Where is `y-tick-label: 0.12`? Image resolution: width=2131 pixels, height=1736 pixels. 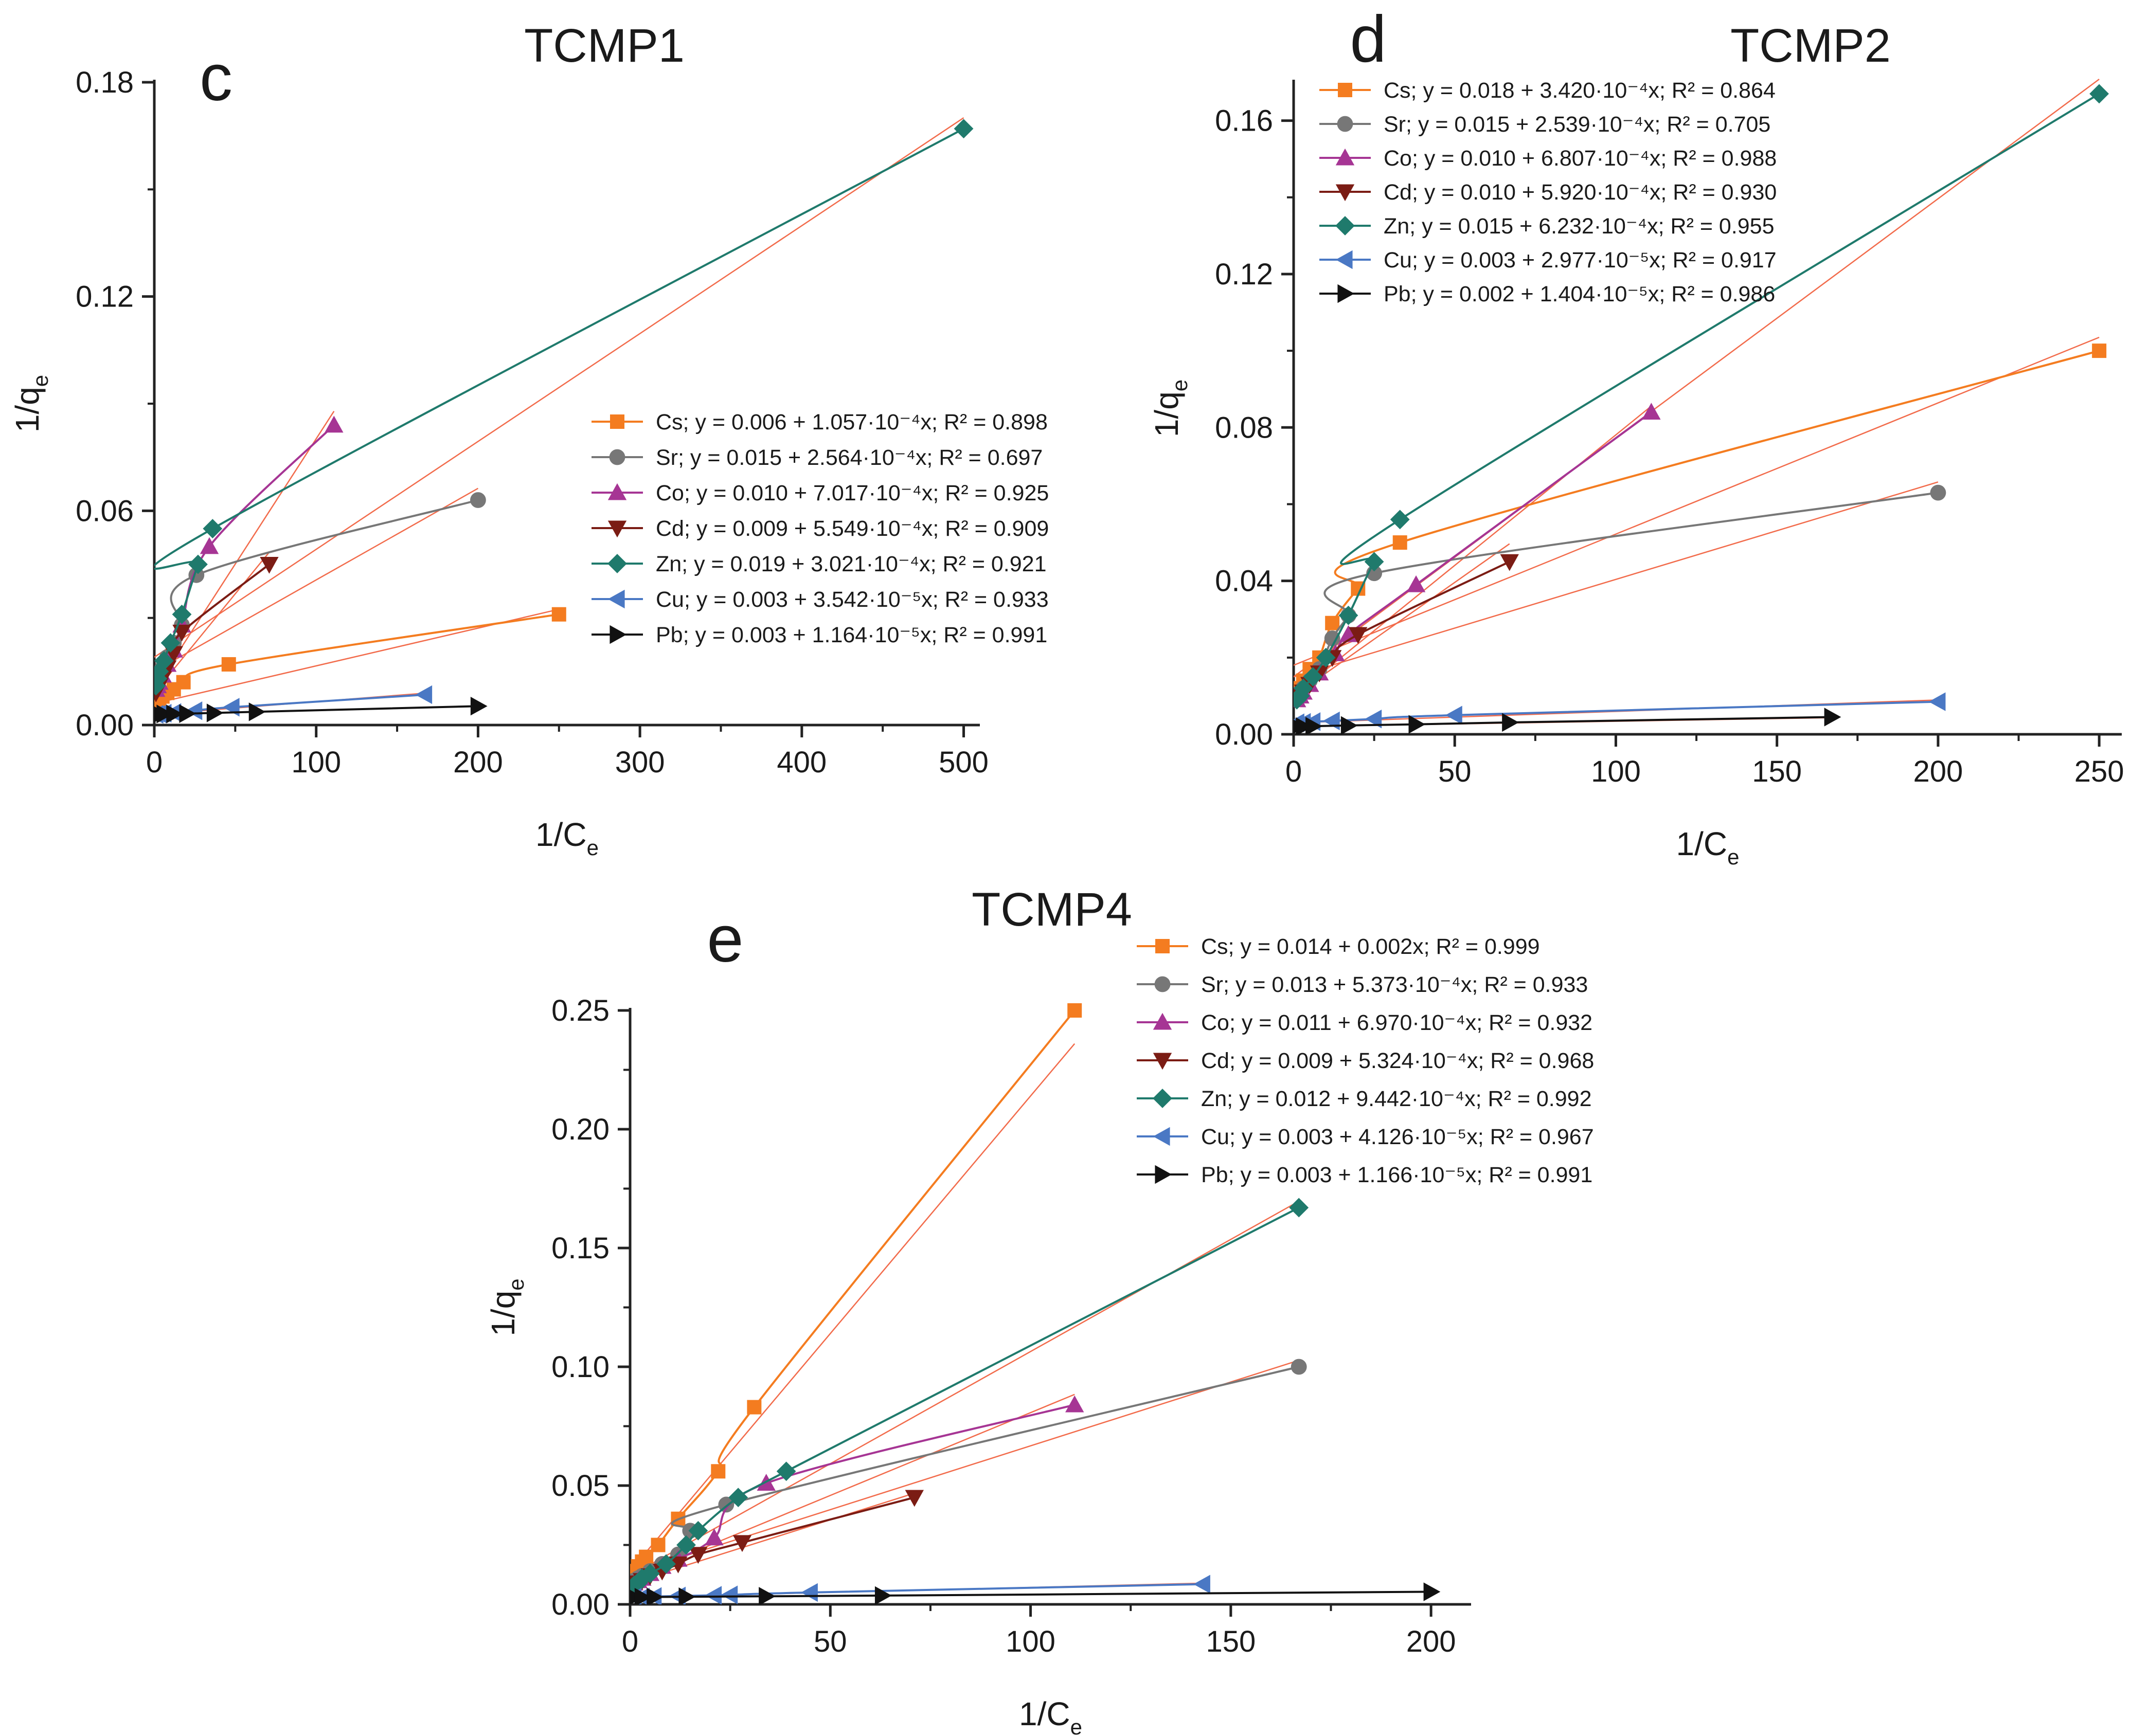
y-tick-label: 0.12 is located at coordinates (1244, 275).